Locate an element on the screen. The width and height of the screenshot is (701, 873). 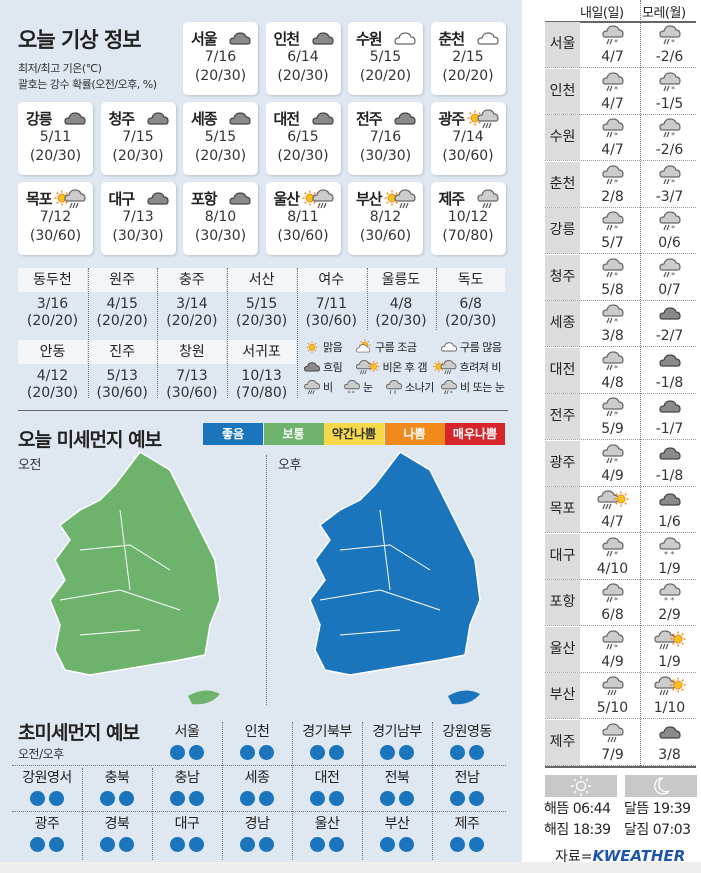
forecast-city: 서울 is located at coordinates (562, 44).